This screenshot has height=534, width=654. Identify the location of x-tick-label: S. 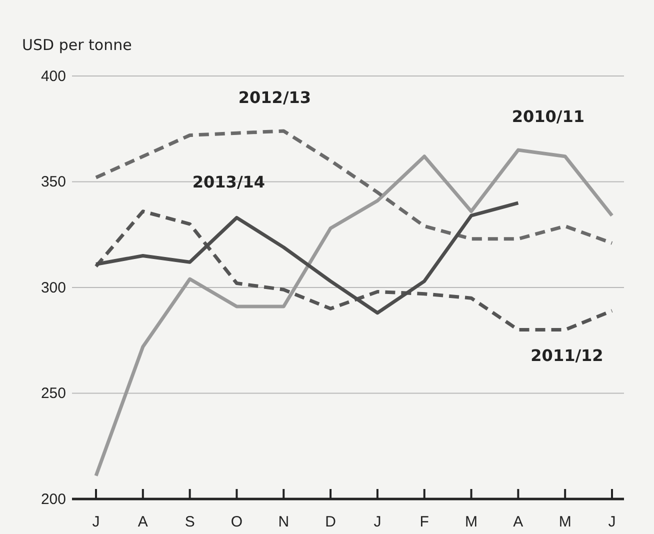
(189, 522).